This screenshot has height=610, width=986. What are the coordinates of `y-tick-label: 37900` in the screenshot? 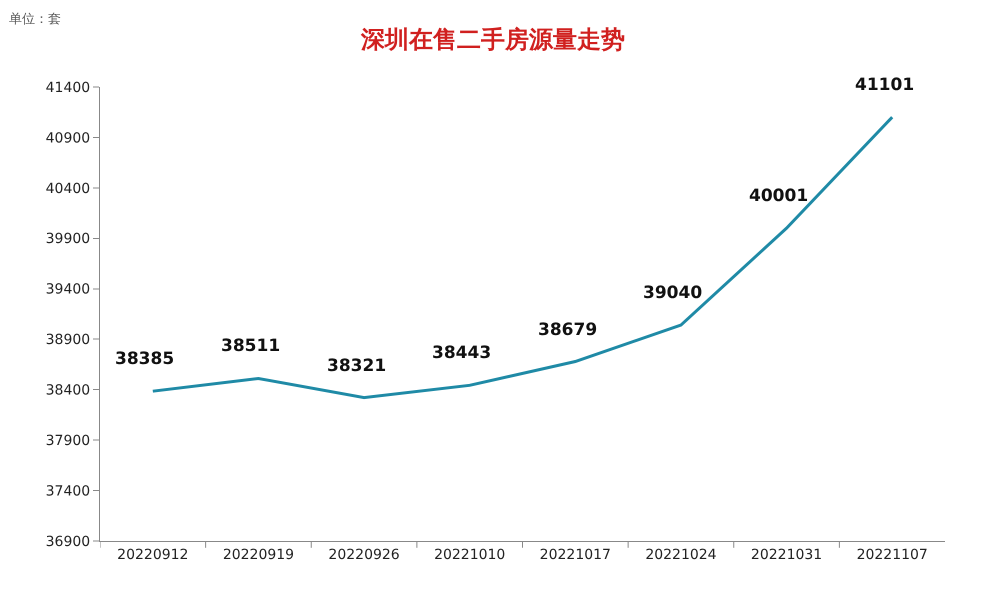 It's located at (68, 441).